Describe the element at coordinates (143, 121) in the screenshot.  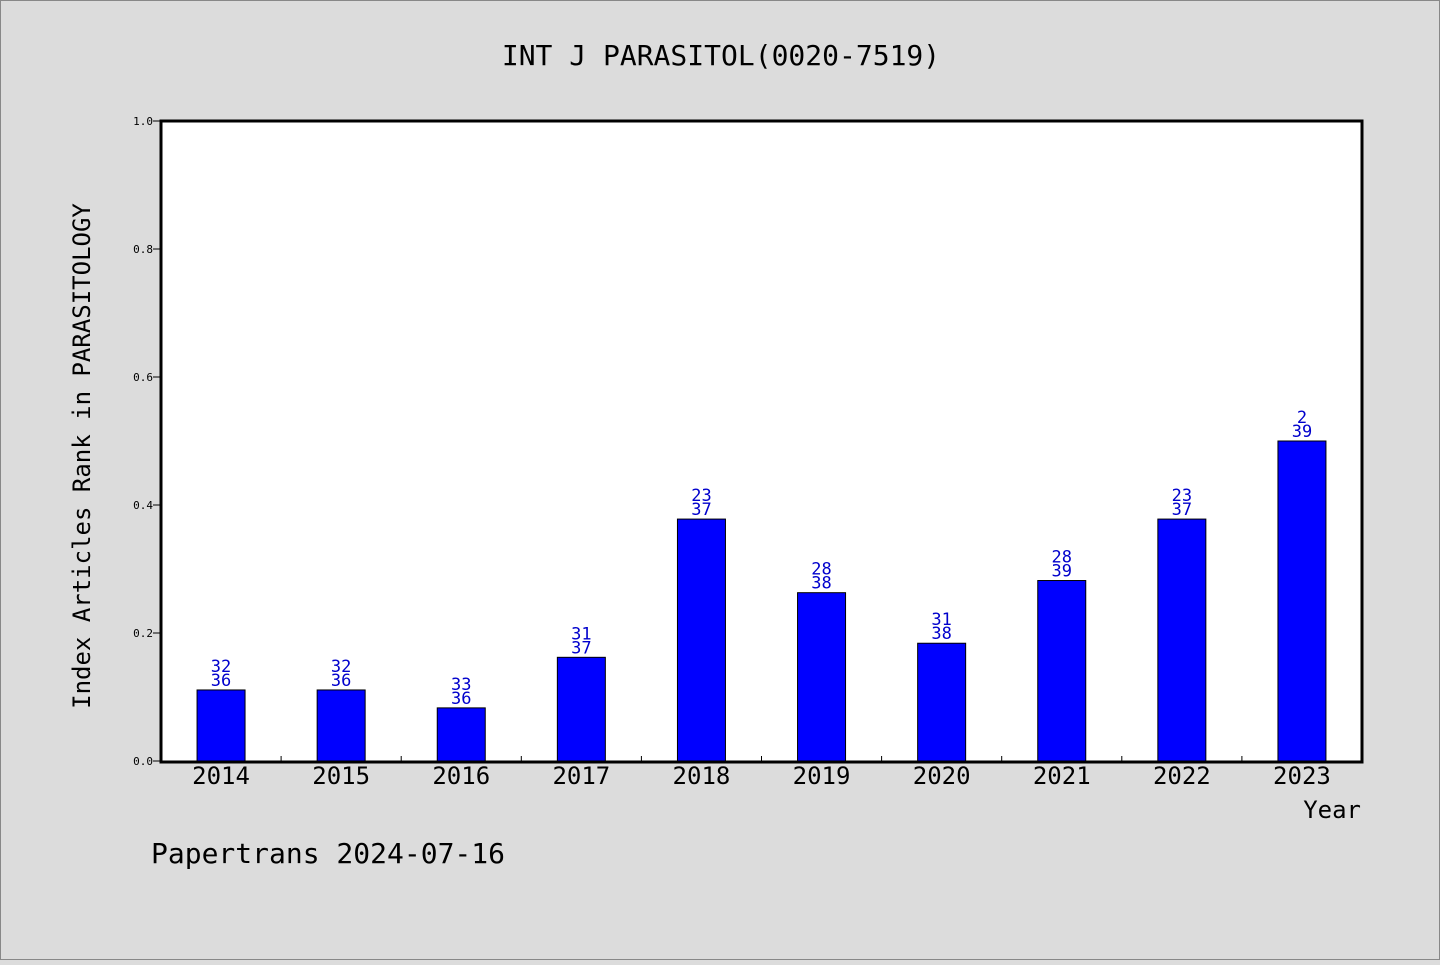
I see `y-tick-label: 1.0` at that location.